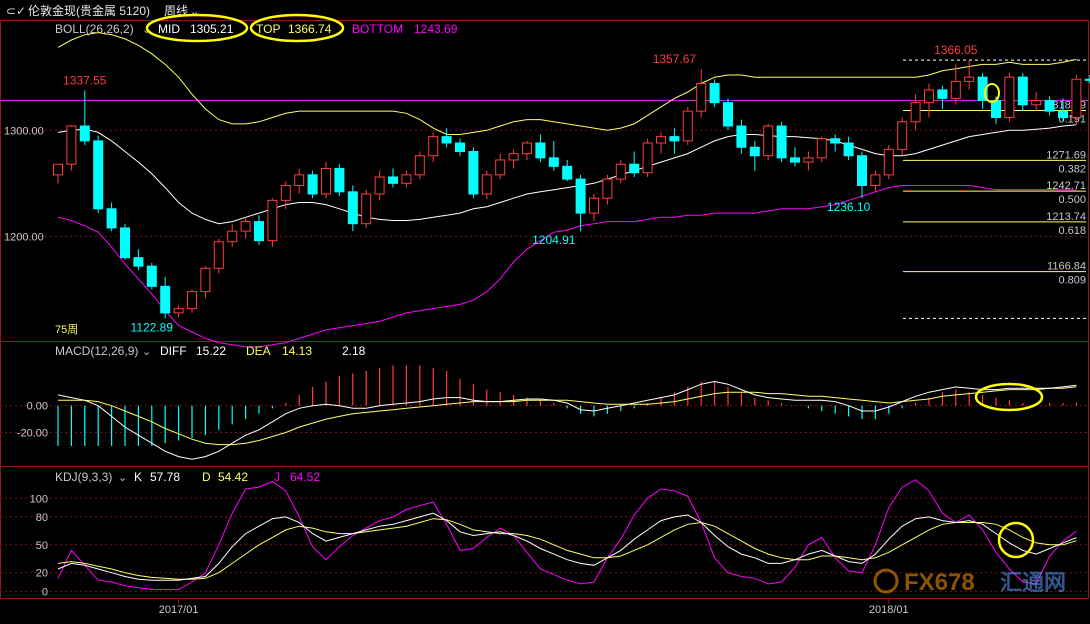  What do you see at coordinates (849, 207) in the screenshot?
I see `price-annotation: 1236.10` at bounding box center [849, 207].